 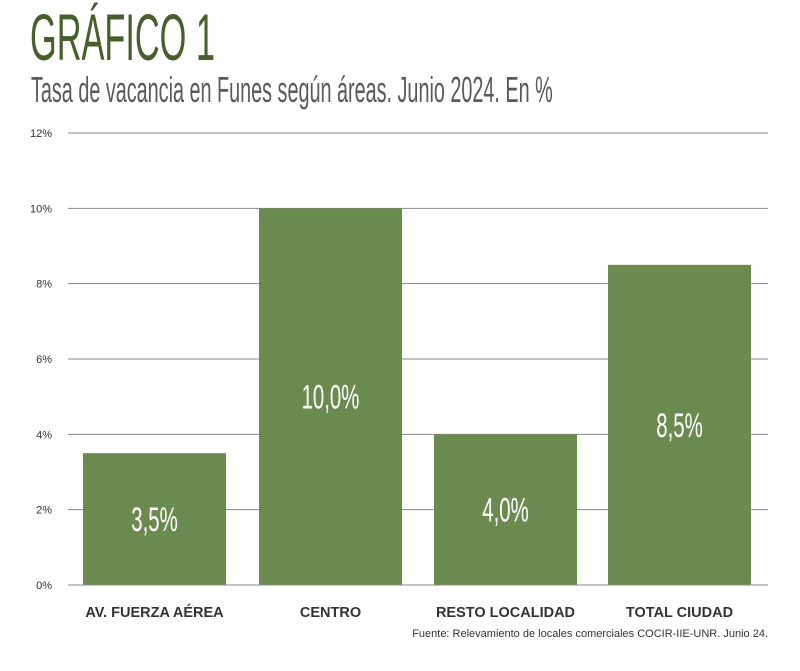 What do you see at coordinates (41, 209) in the screenshot?
I see `y-tick-label: 10%` at bounding box center [41, 209].